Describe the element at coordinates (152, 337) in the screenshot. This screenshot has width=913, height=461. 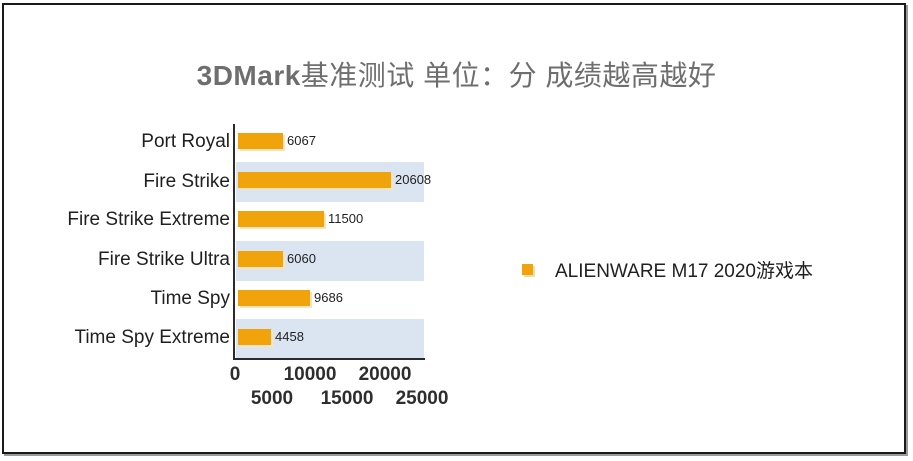
I see `category-label: Time Spy Extreme` at that location.